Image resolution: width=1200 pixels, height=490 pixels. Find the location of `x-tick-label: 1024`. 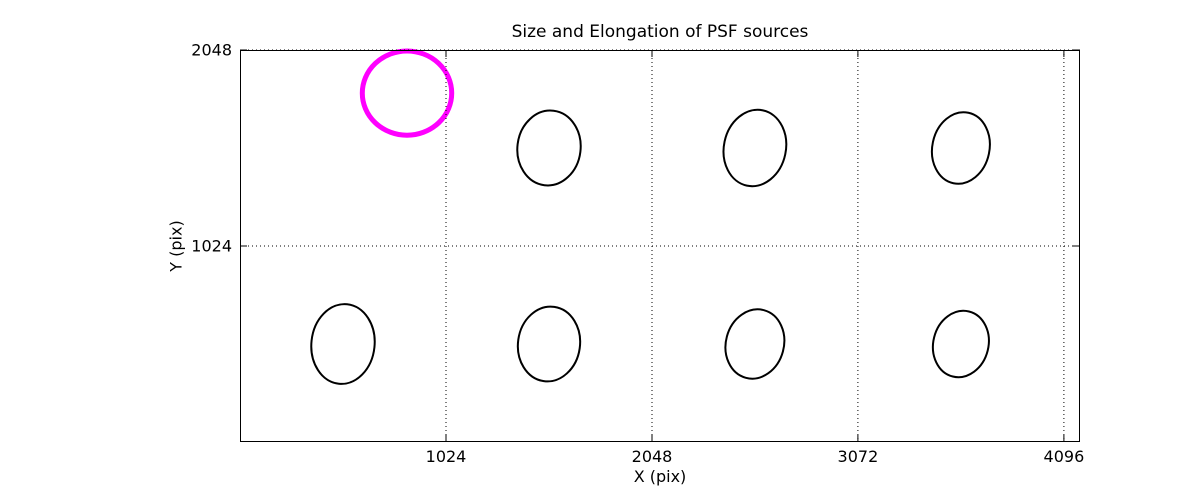

x-tick-label: 1024 is located at coordinates (446, 456).